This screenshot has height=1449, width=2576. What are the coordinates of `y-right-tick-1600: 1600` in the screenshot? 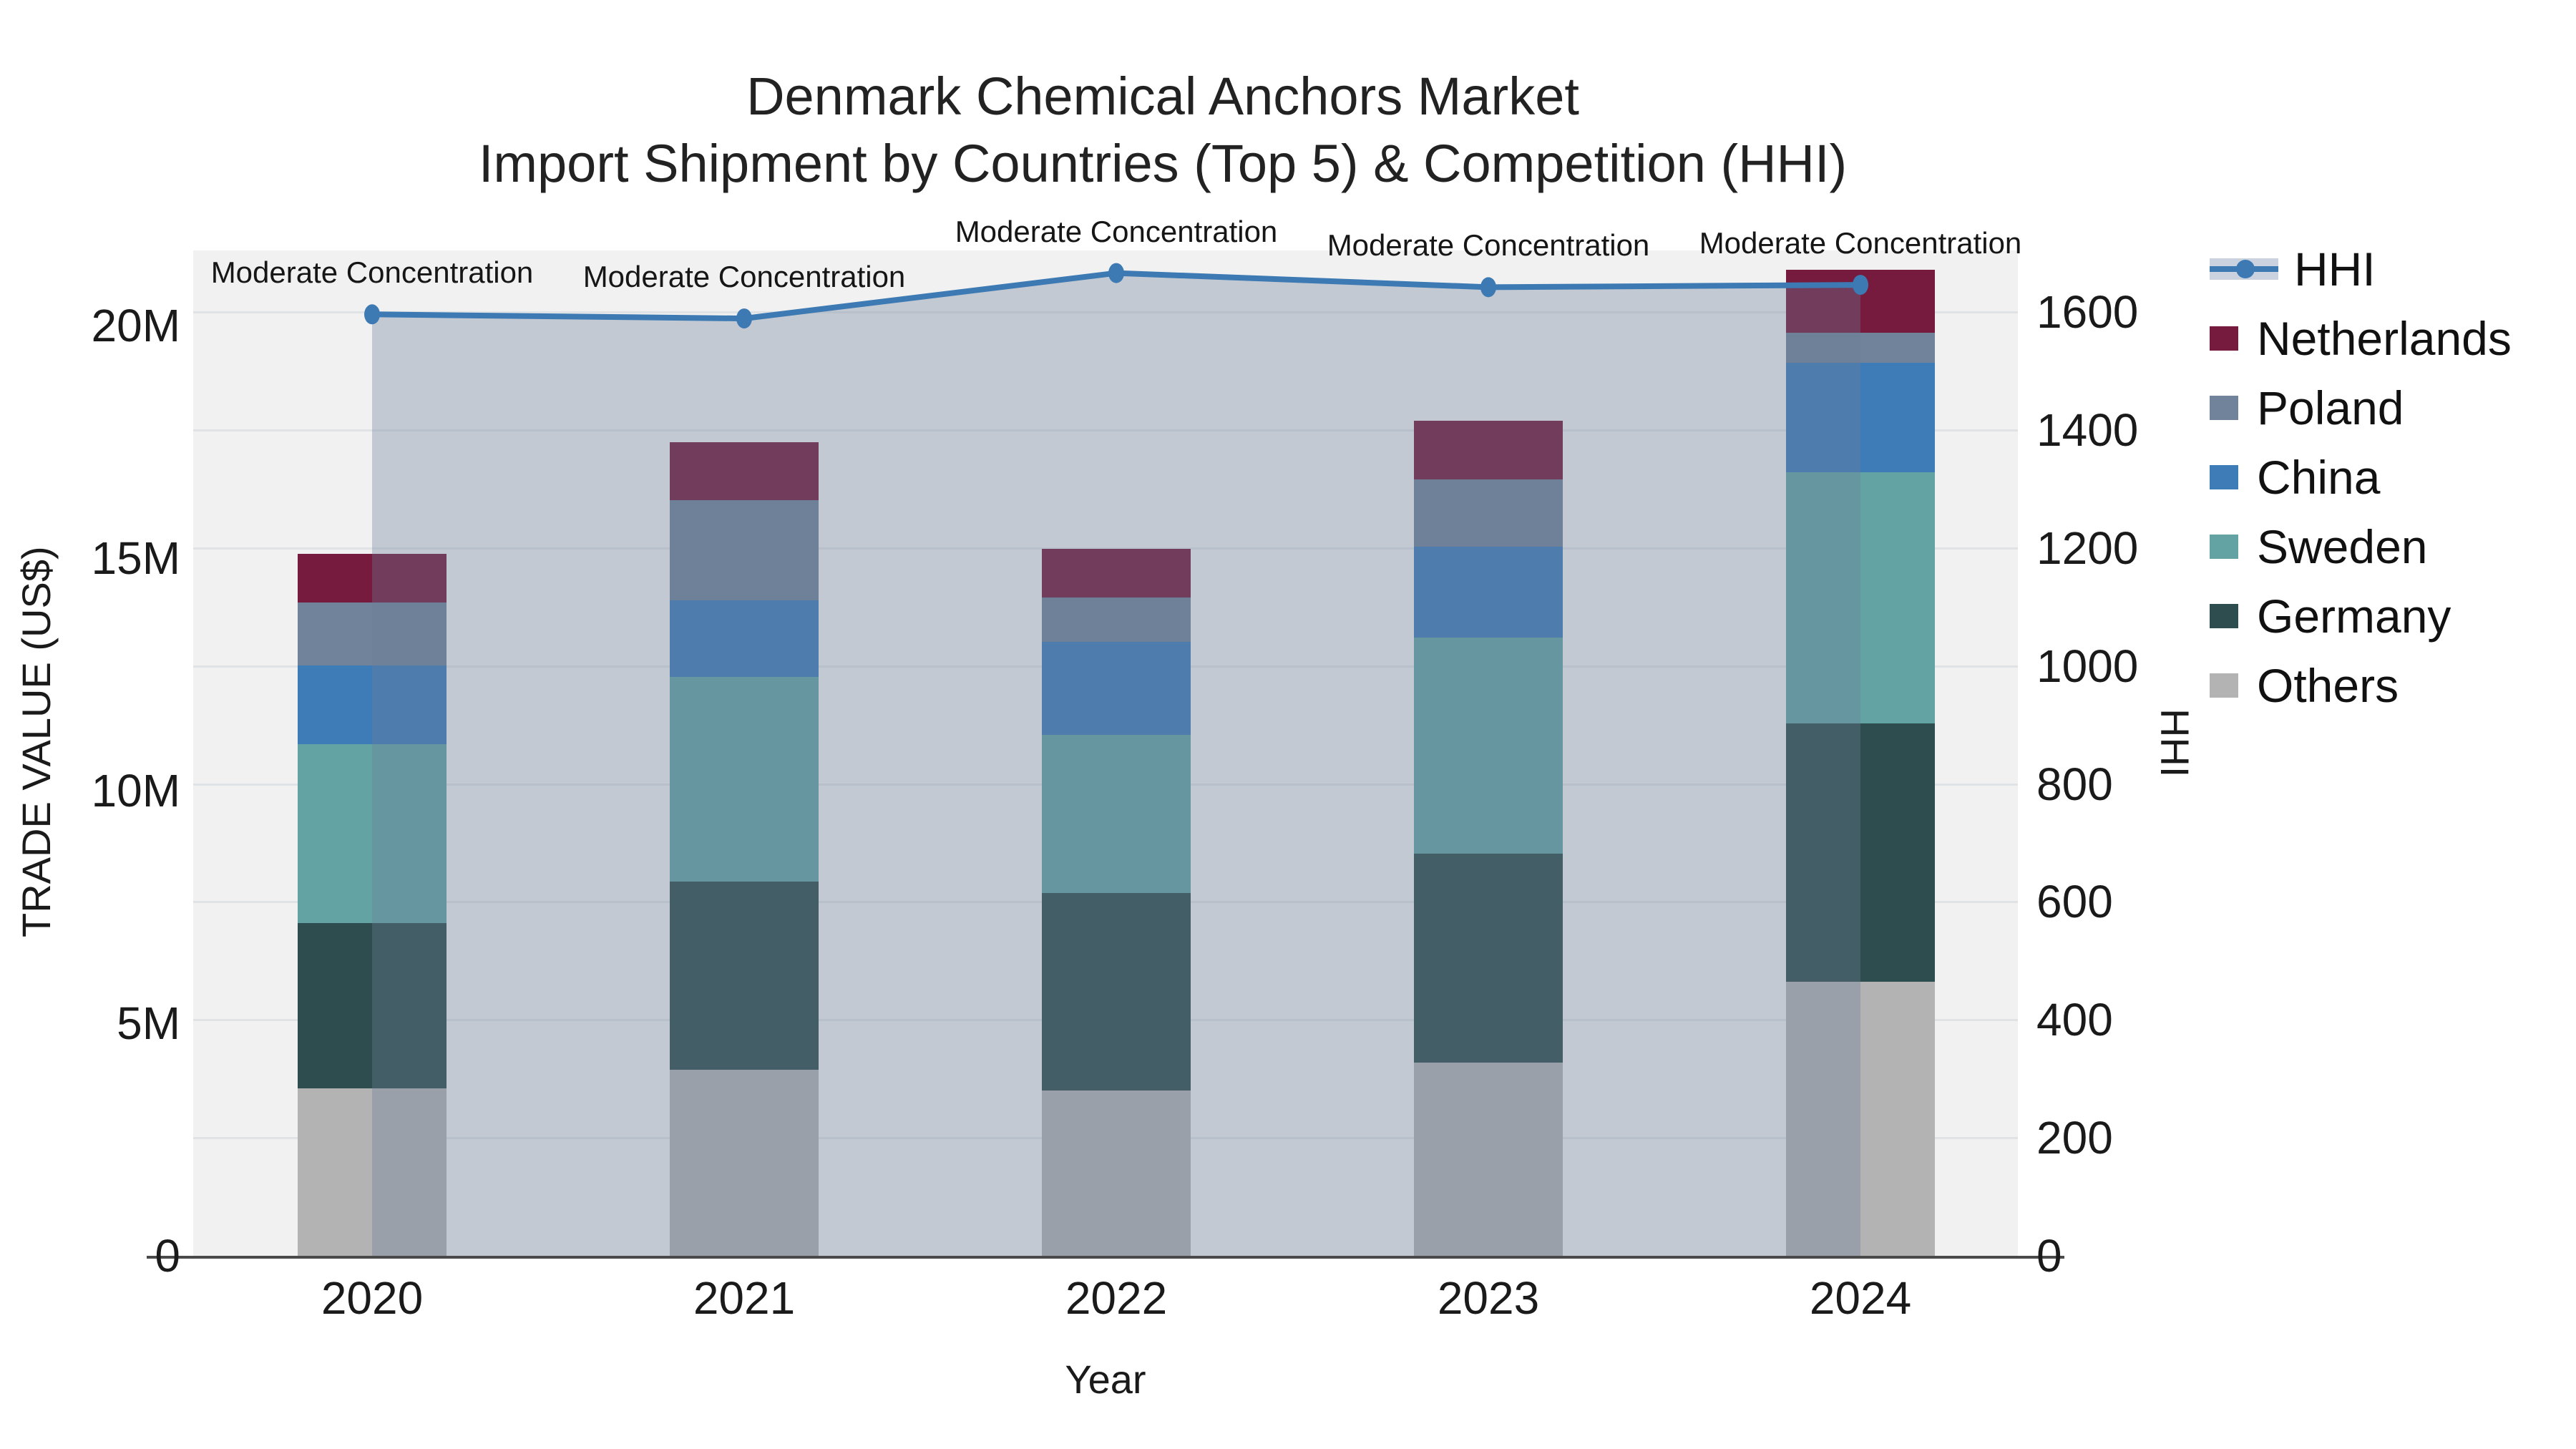 It's located at (2087, 312).